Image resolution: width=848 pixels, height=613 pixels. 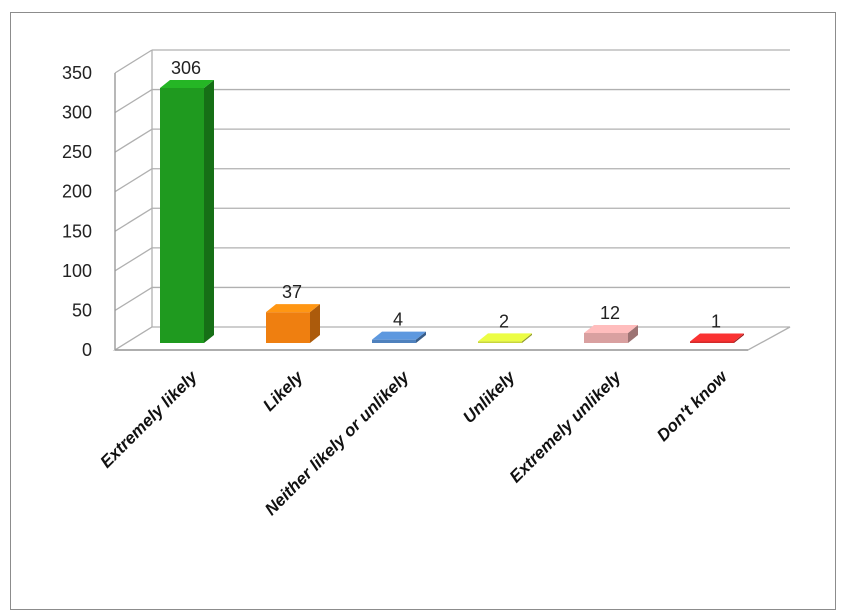 I want to click on data-label: 4, so click(x=398, y=320).